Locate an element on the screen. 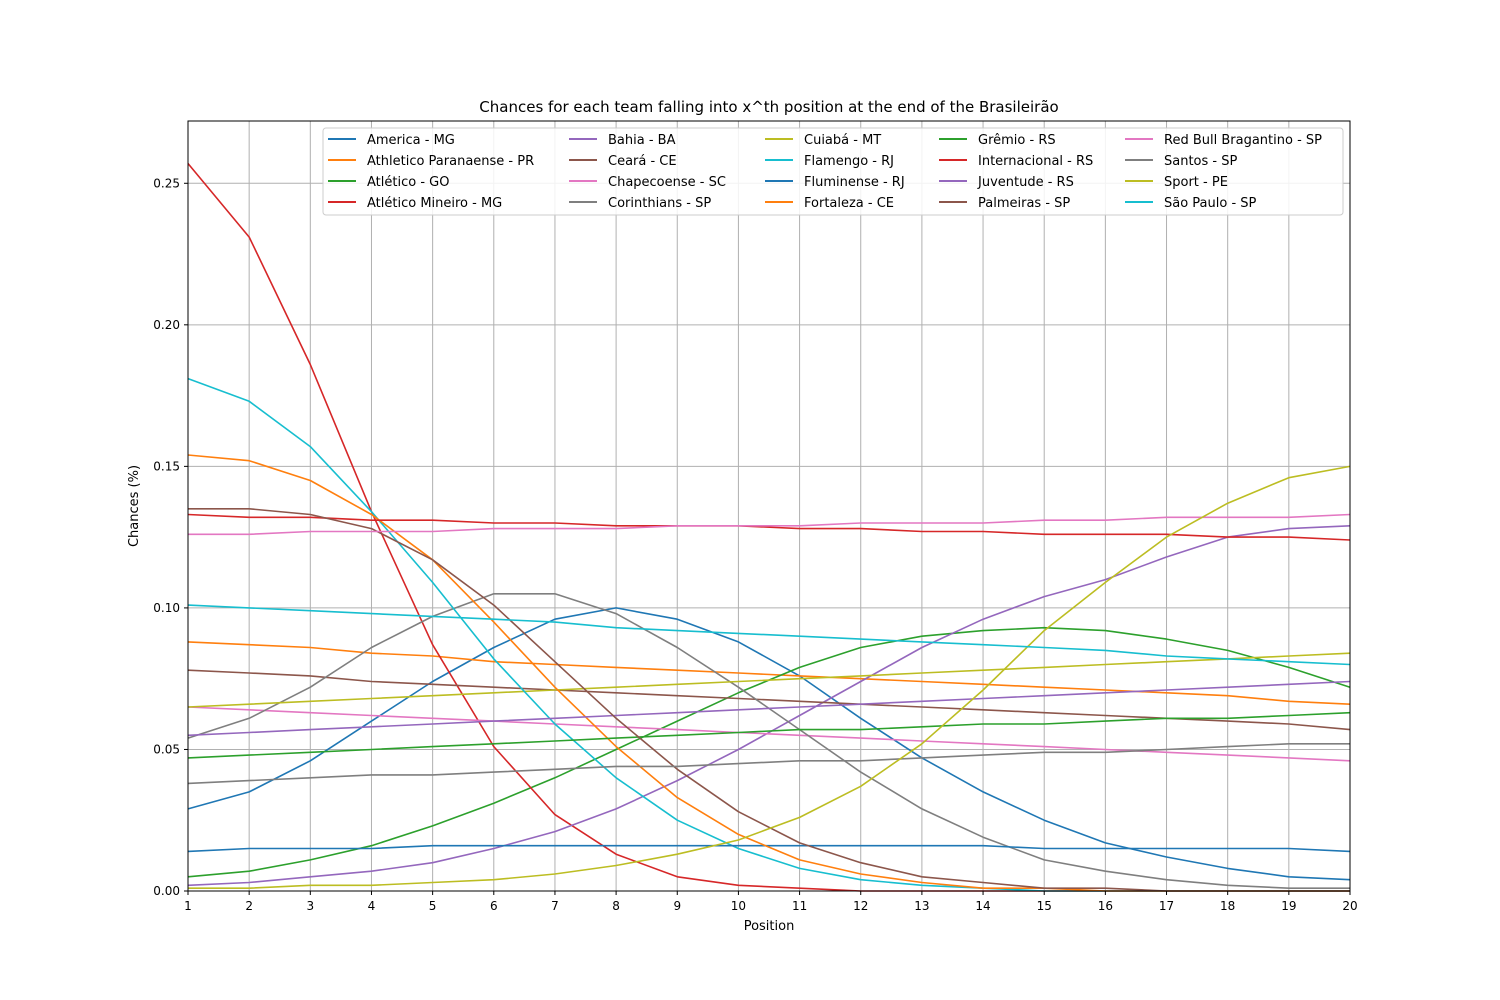 Image resolution: width=1500 pixels, height=1000 pixels. x-tick-label: 5 is located at coordinates (433, 906).